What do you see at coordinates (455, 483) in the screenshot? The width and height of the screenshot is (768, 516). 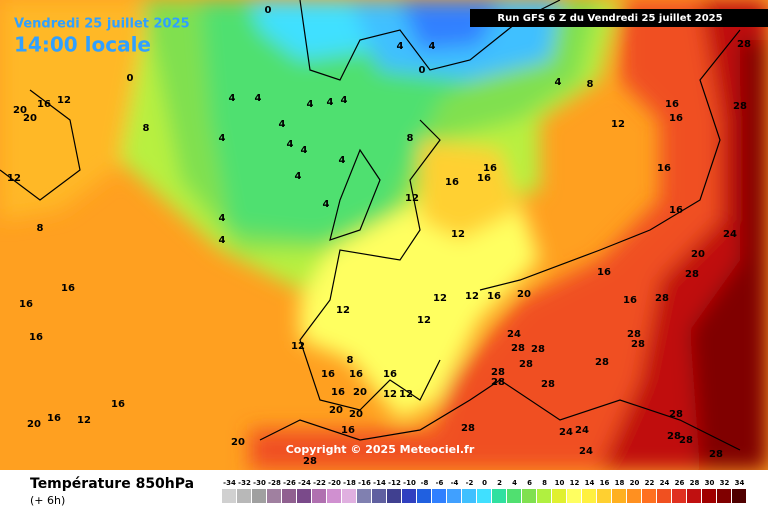 I see `legend-label: -4` at bounding box center [455, 483].